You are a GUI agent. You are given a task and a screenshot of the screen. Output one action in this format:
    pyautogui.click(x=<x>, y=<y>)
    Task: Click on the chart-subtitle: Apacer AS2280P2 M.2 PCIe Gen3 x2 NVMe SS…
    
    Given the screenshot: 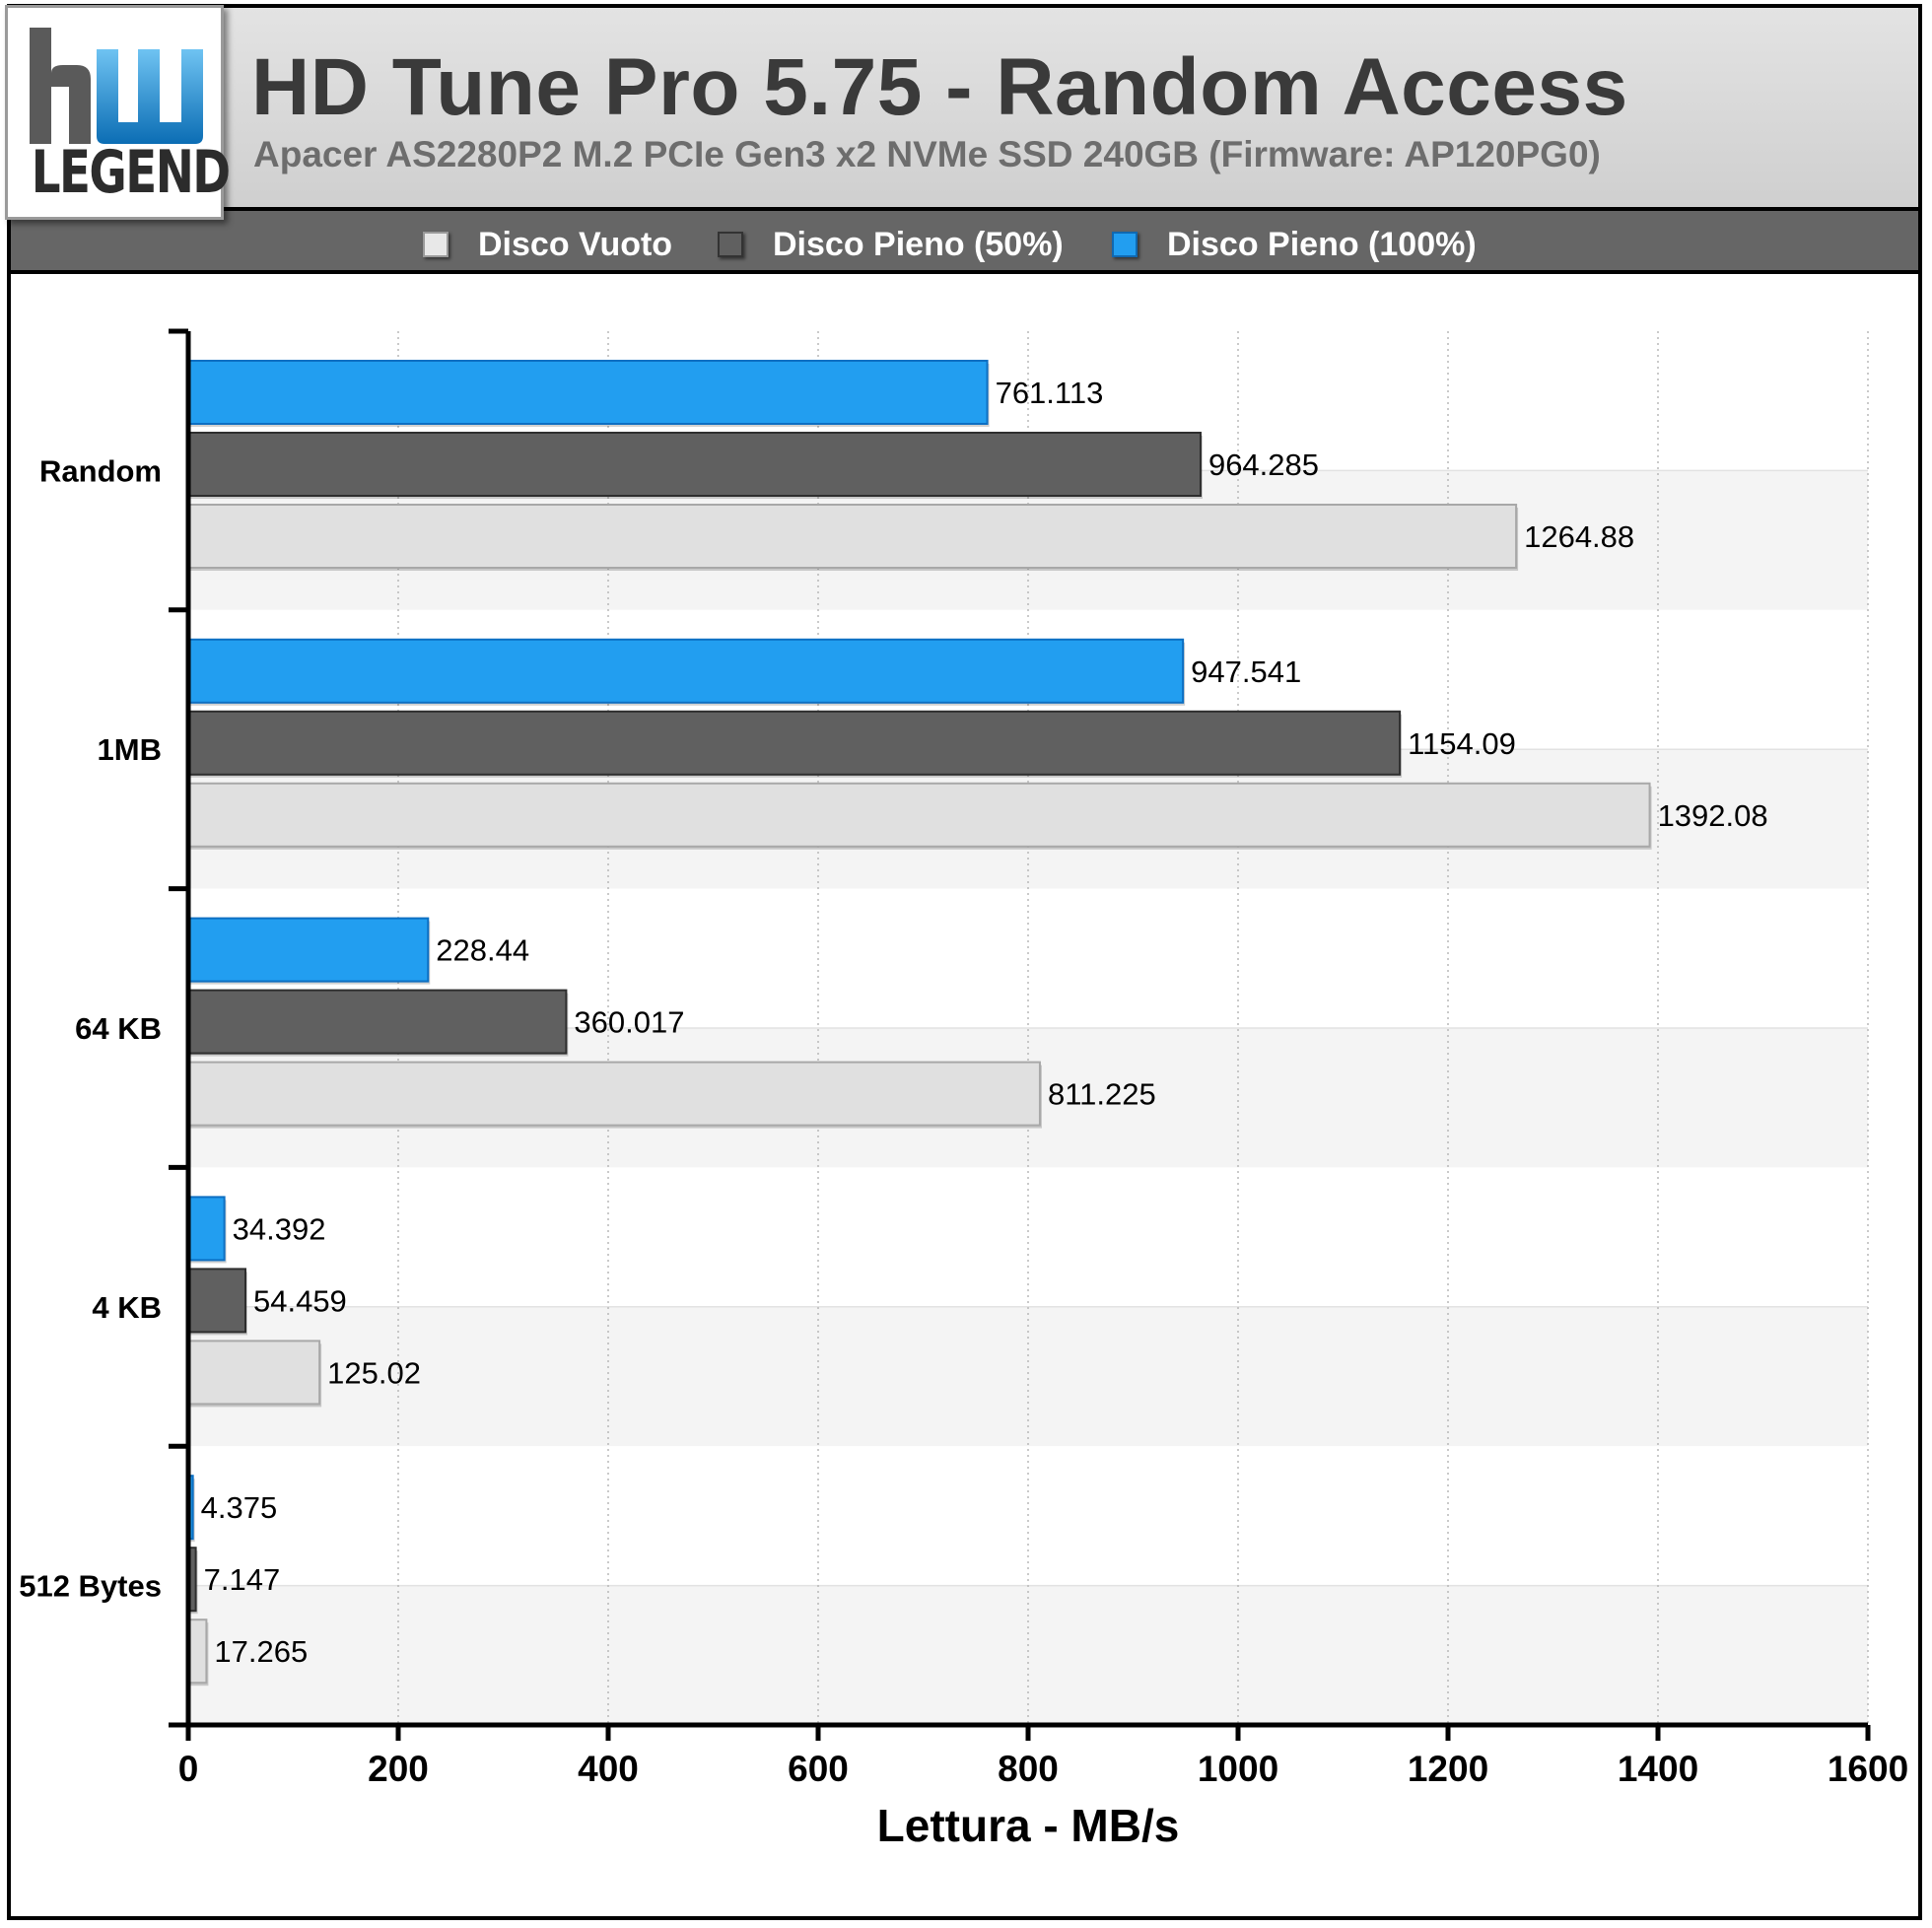 What is the action you would take?
    pyautogui.click(x=927, y=154)
    